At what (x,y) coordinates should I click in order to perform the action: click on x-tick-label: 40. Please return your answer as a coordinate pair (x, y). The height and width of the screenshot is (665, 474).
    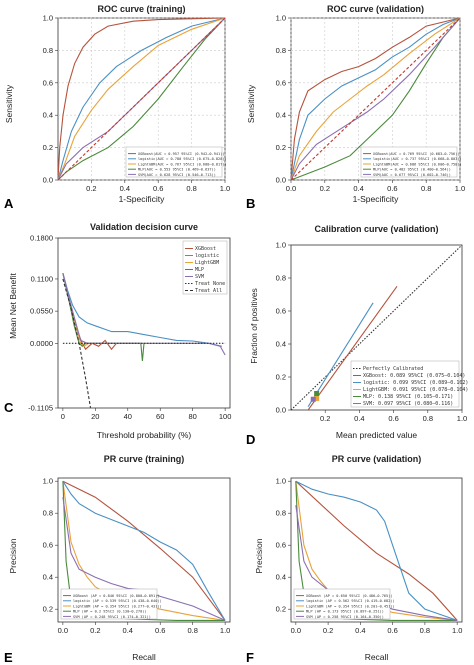
    Looking at the image, I should click on (128, 416).